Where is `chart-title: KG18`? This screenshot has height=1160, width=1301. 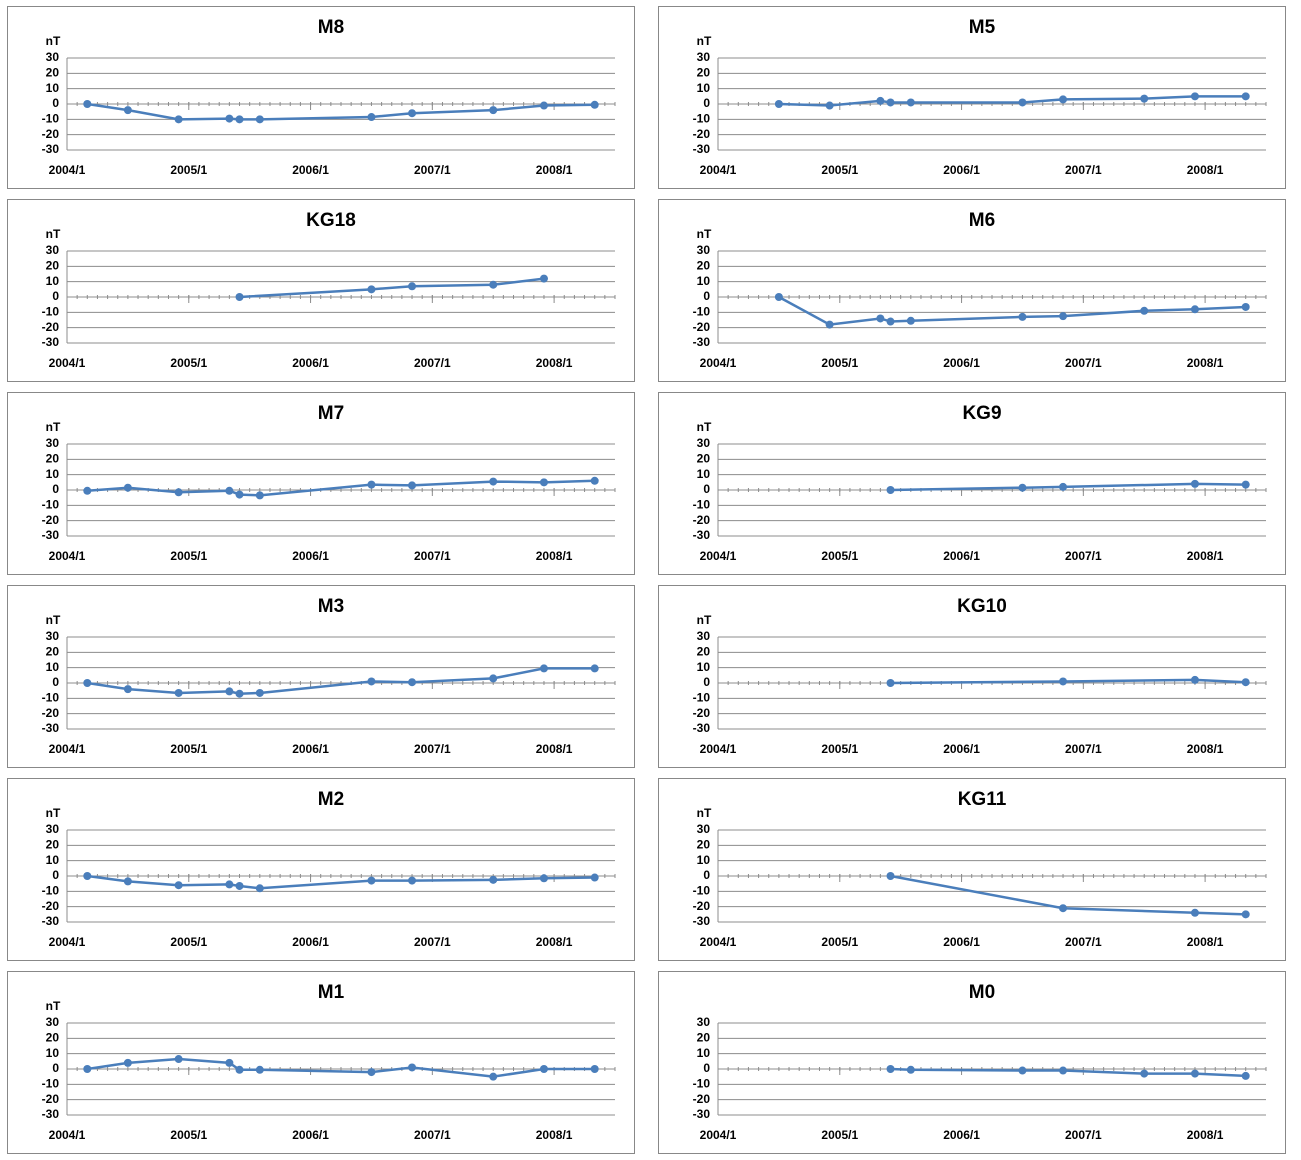 chart-title: KG18 is located at coordinates (331, 220).